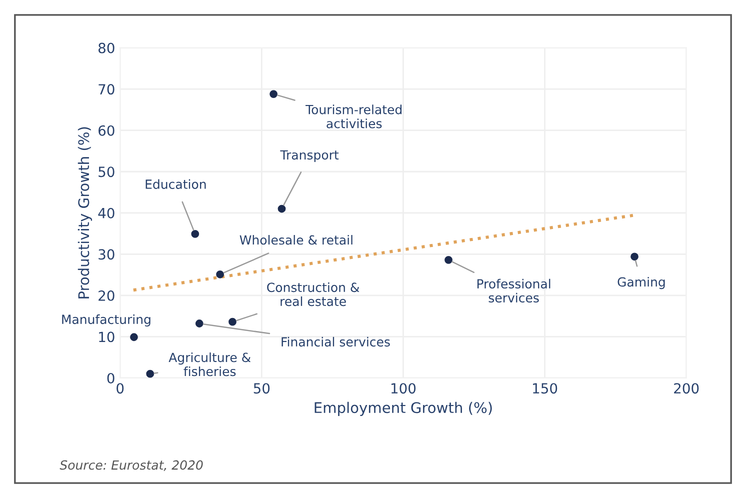  Describe the element at coordinates (120, 388) in the screenshot. I see `x-tick-label: 0` at that location.